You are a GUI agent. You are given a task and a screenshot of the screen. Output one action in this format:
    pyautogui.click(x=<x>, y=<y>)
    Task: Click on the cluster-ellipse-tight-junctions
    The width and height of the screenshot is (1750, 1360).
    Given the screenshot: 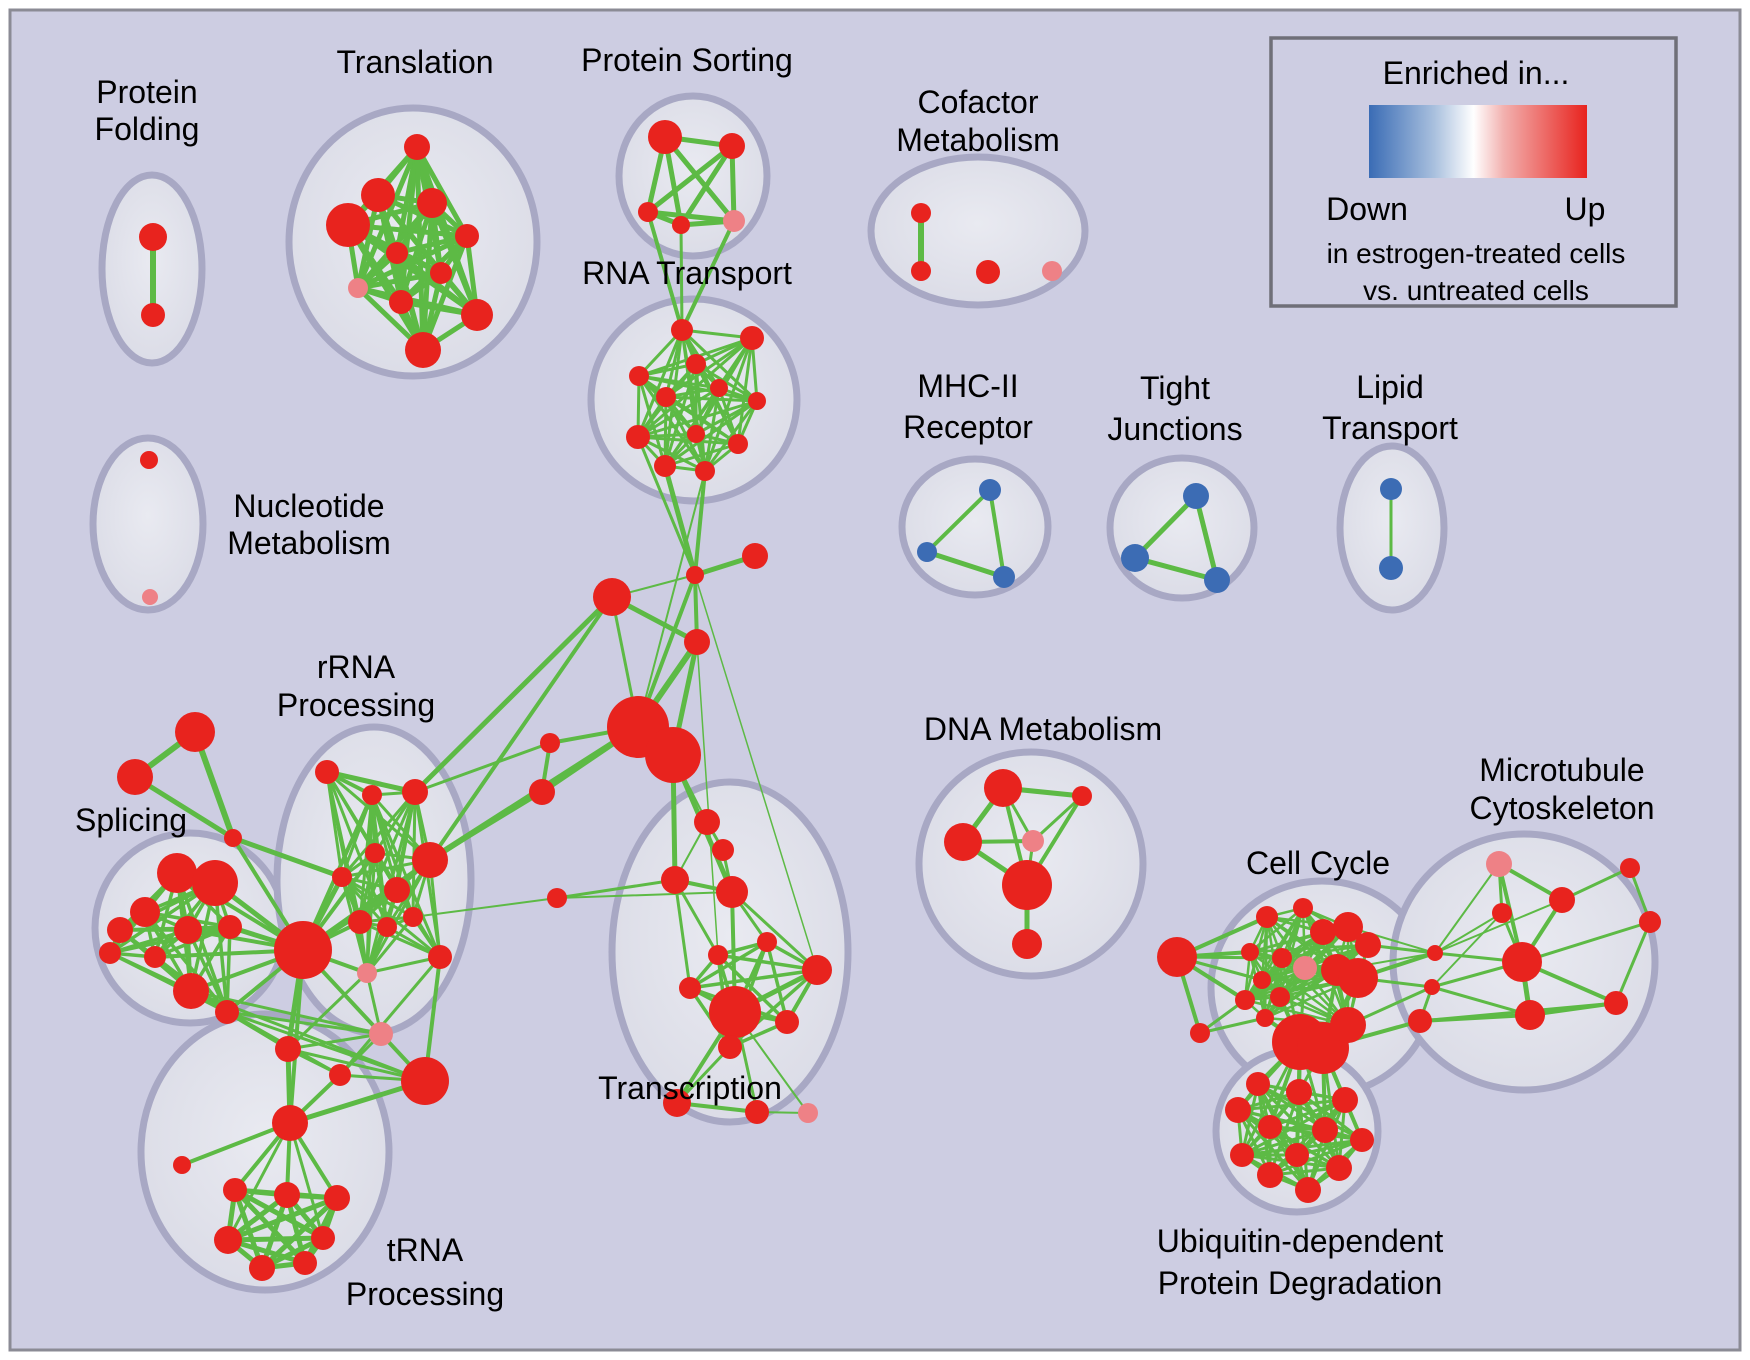 What is the action you would take?
    pyautogui.click(x=1182, y=528)
    